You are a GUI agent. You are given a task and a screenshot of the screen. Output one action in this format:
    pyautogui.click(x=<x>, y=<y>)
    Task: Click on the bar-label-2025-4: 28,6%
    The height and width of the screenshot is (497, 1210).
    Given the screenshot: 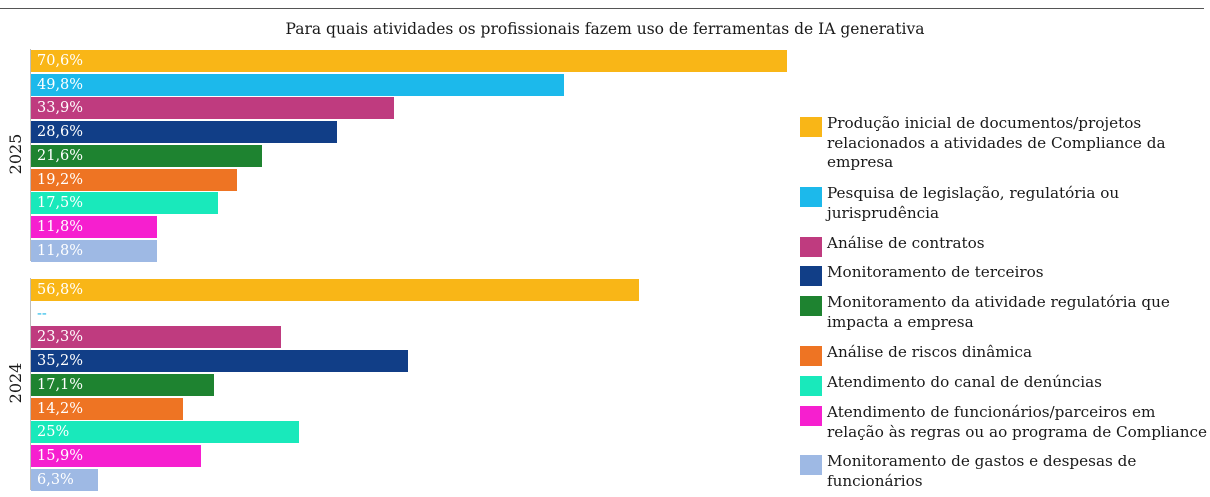 What is the action you would take?
    pyautogui.click(x=60, y=132)
    